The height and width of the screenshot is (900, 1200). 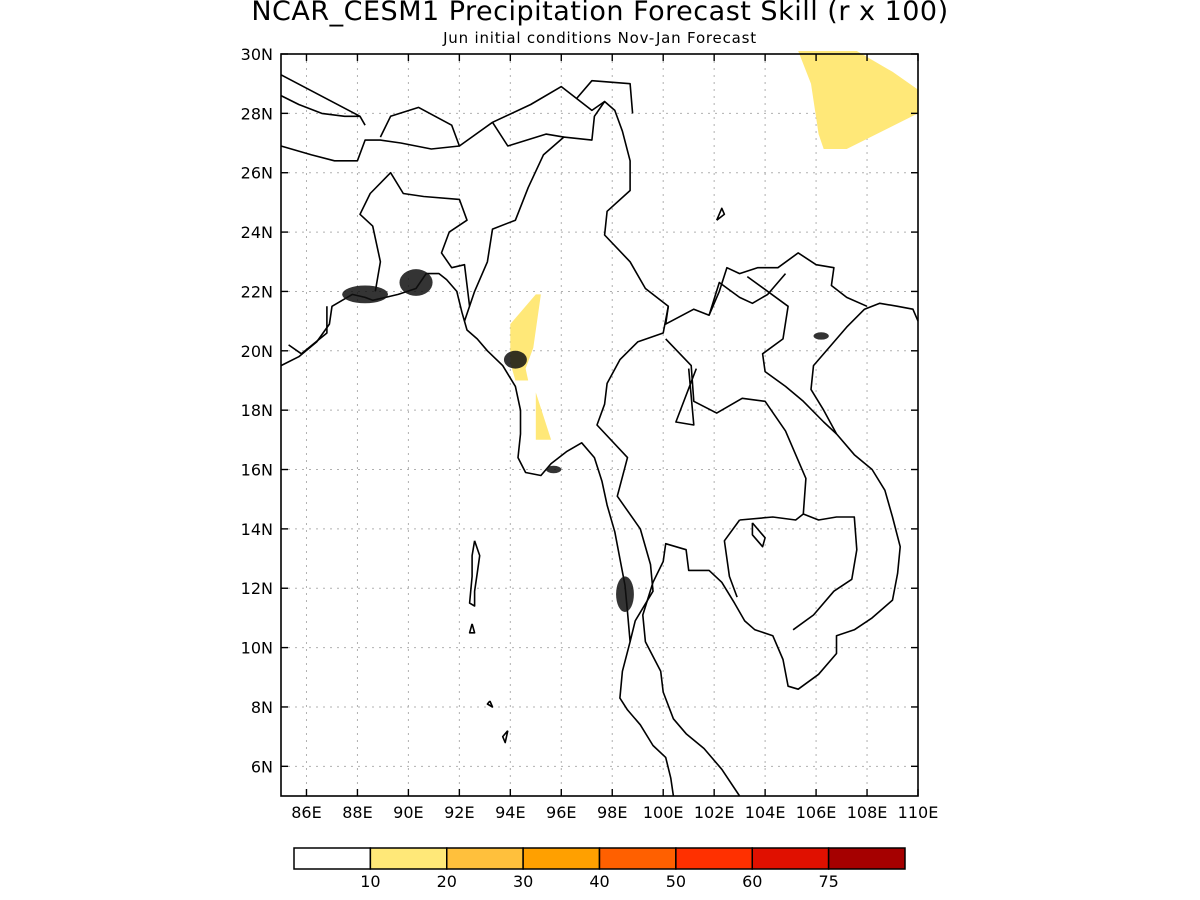 What do you see at coordinates (408, 812) in the screenshot?
I see `lon-tick-label: 90E` at bounding box center [408, 812].